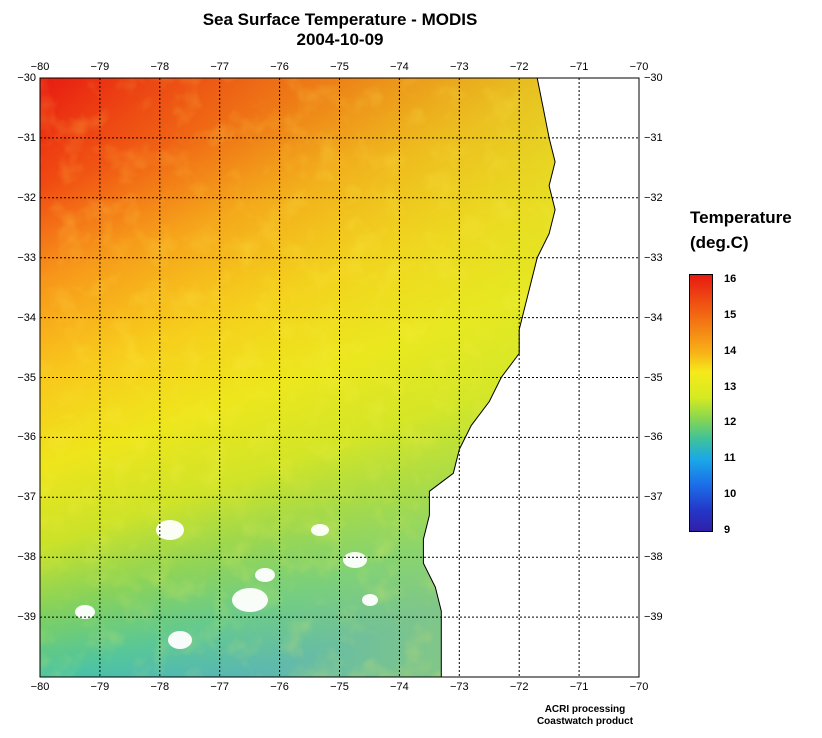  Describe the element at coordinates (653, 377) in the screenshot. I see `lat-tick-label-right: −35` at that location.